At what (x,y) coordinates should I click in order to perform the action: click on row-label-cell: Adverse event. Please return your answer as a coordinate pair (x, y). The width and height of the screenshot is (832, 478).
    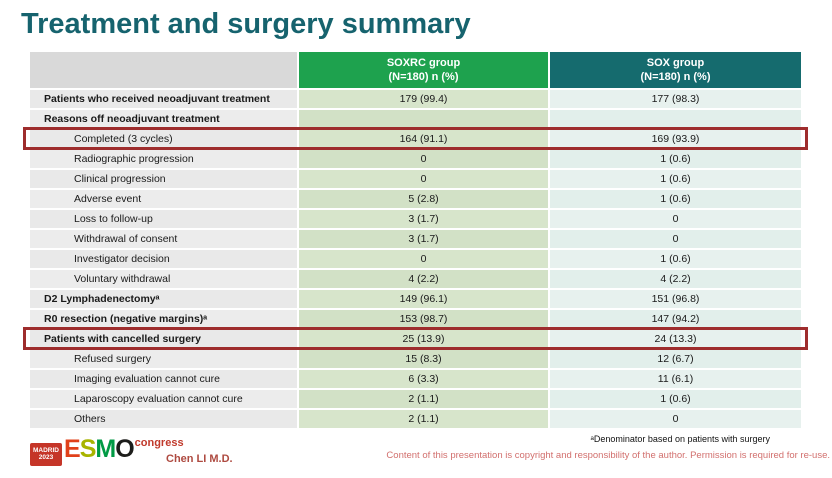
    Looking at the image, I should click on (163, 199).